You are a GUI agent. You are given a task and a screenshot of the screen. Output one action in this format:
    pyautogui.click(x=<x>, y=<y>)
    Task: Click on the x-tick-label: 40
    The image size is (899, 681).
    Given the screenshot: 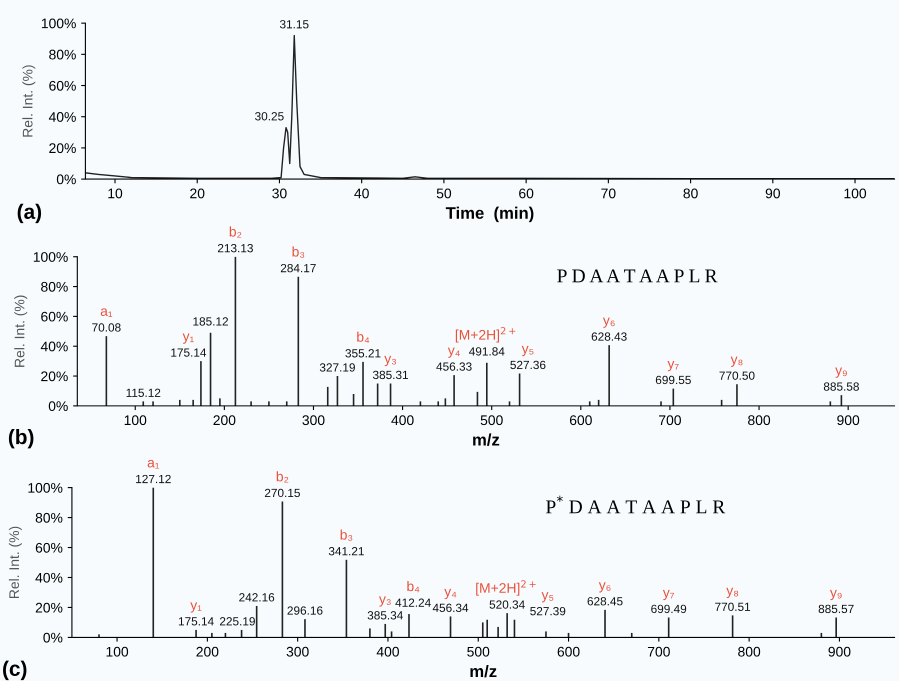 What is the action you would take?
    pyautogui.click(x=361, y=193)
    